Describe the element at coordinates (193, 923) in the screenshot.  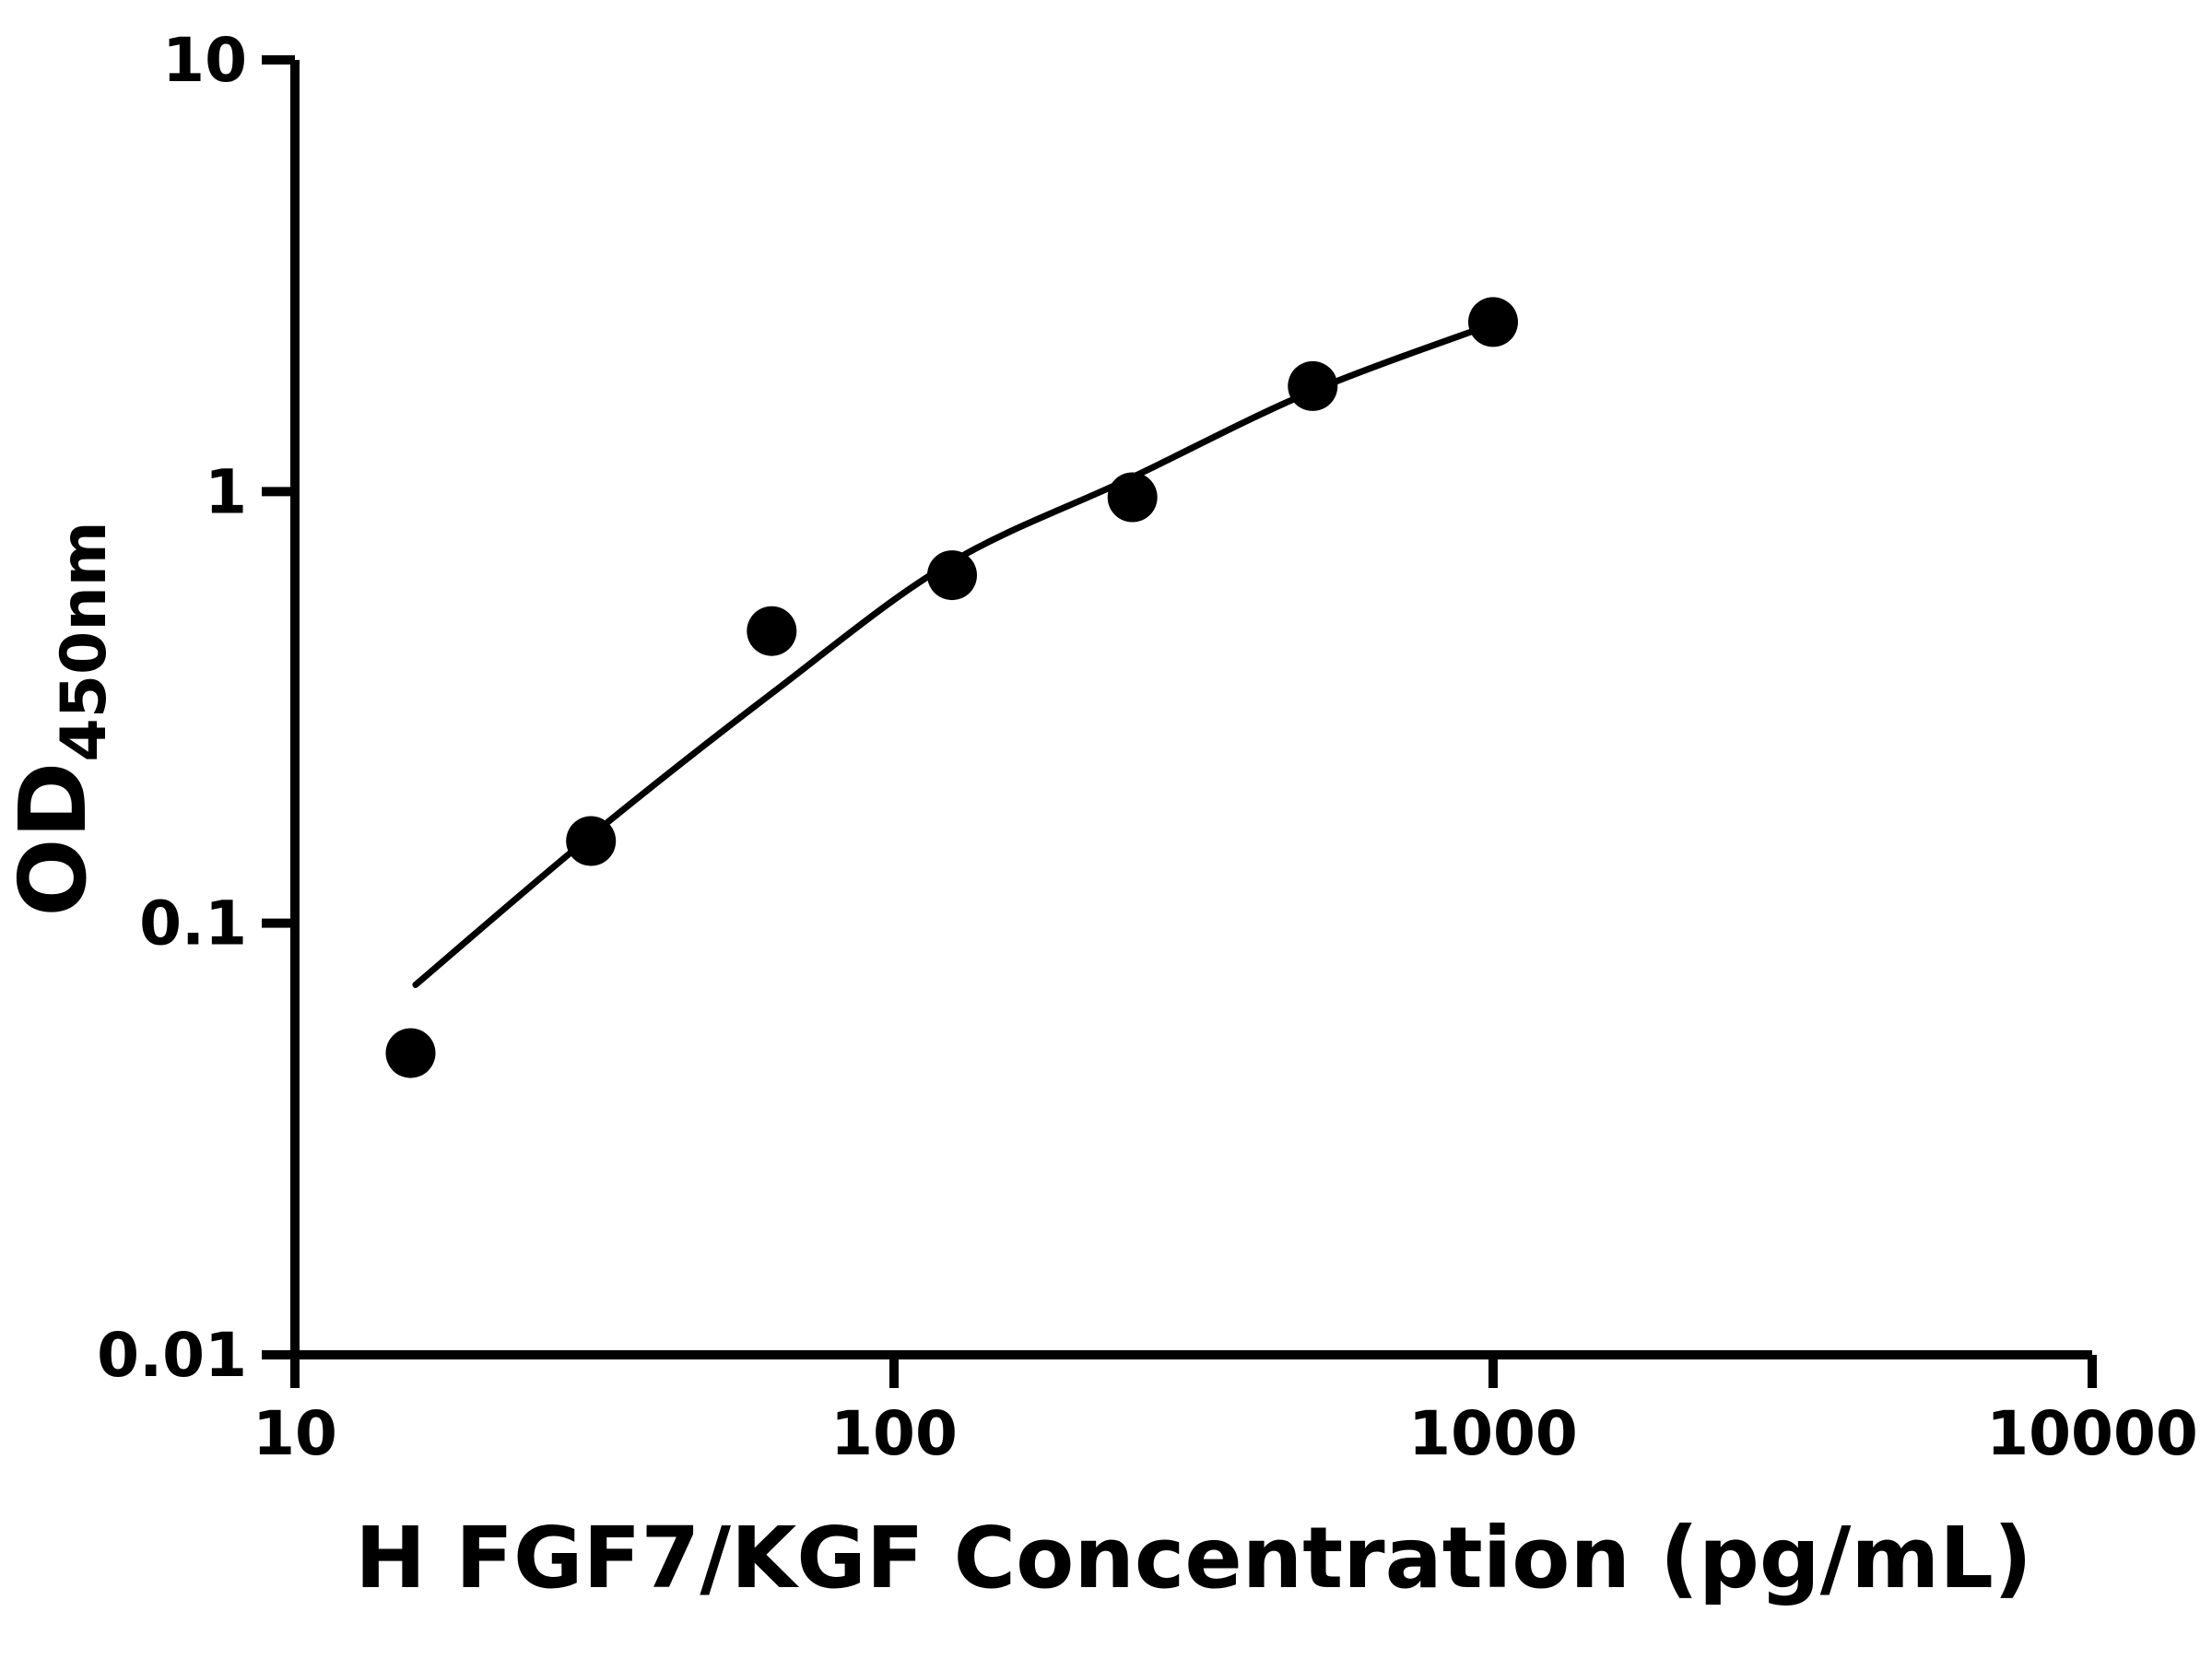
I see `y-tick-label: 0.1` at that location.